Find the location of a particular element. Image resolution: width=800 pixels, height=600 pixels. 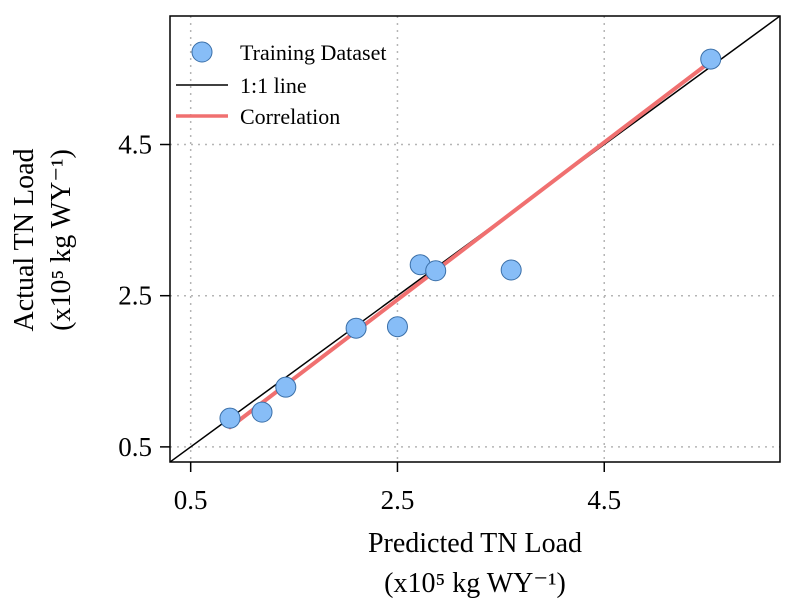

legend-marker-training is located at coordinates (202, 52).